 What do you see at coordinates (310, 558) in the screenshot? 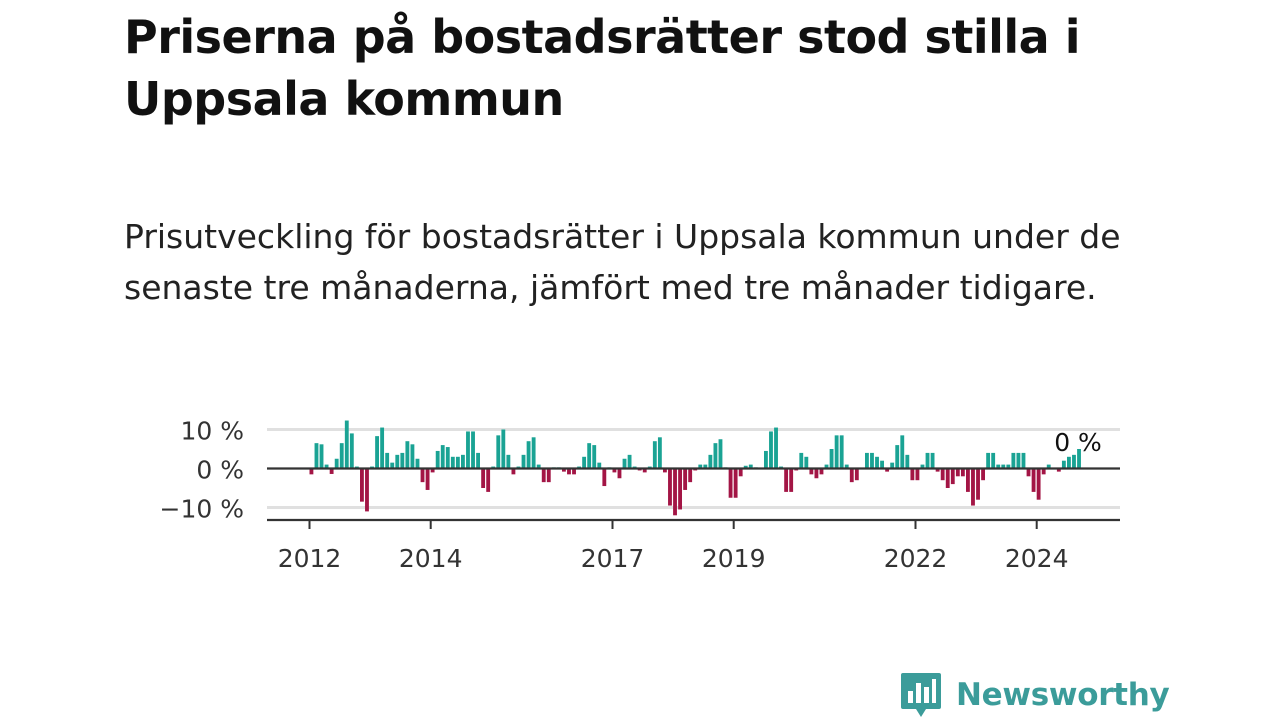
I see `x-tick-label: 2012` at bounding box center [310, 558].